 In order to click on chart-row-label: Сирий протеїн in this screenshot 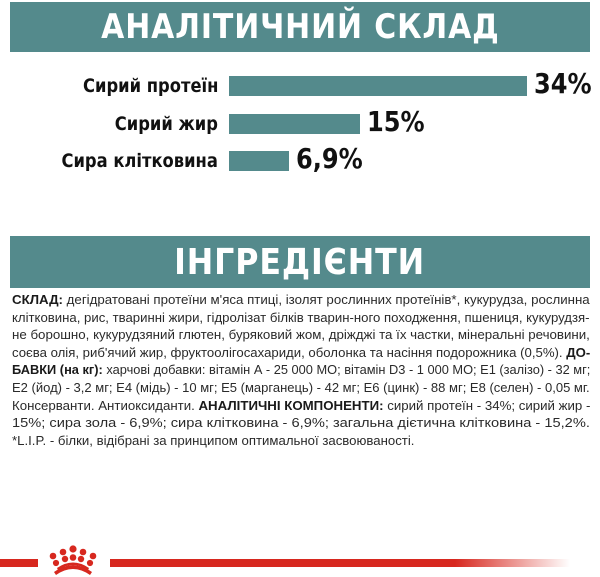, I will do `click(139, 86)`.